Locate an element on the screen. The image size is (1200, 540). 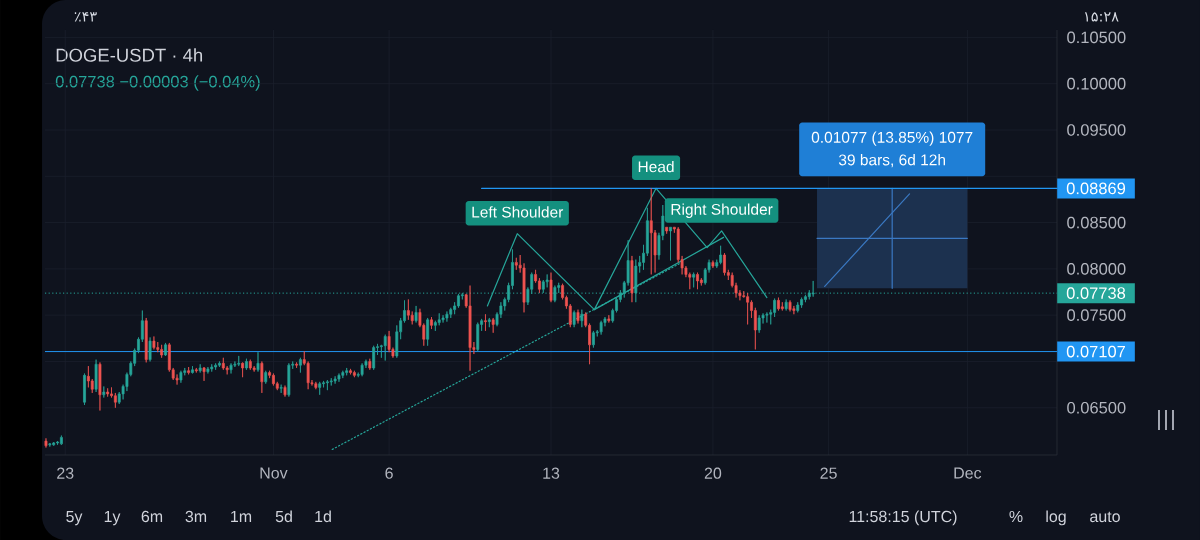
text: 5y is located at coordinates (74, 518).